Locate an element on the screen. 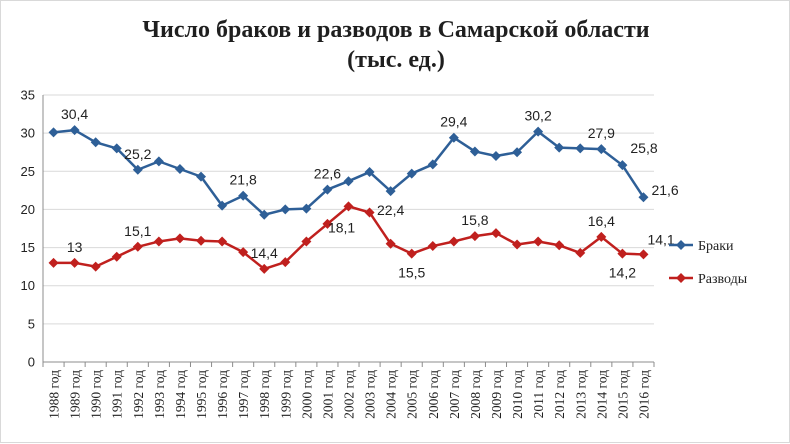 This screenshot has width=790, height=444. x-tick-label: 2011 год is located at coordinates (538, 394).